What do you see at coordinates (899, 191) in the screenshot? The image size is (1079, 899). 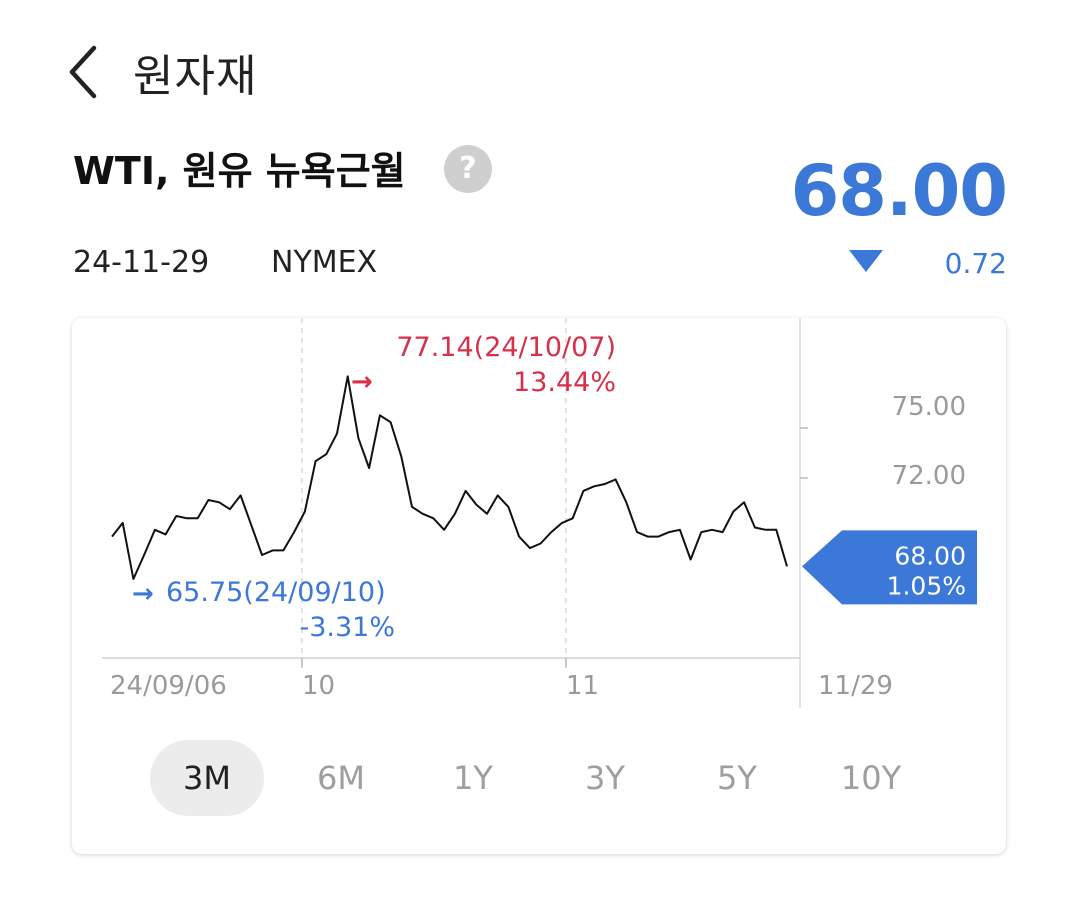 I see `current-price: 68.00` at bounding box center [899, 191].